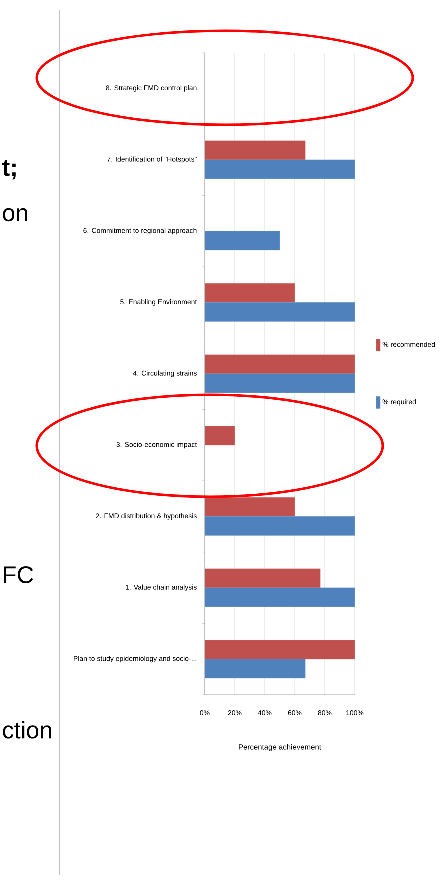 The height and width of the screenshot is (880, 447). I want to click on text: t;, so click(9, 170).